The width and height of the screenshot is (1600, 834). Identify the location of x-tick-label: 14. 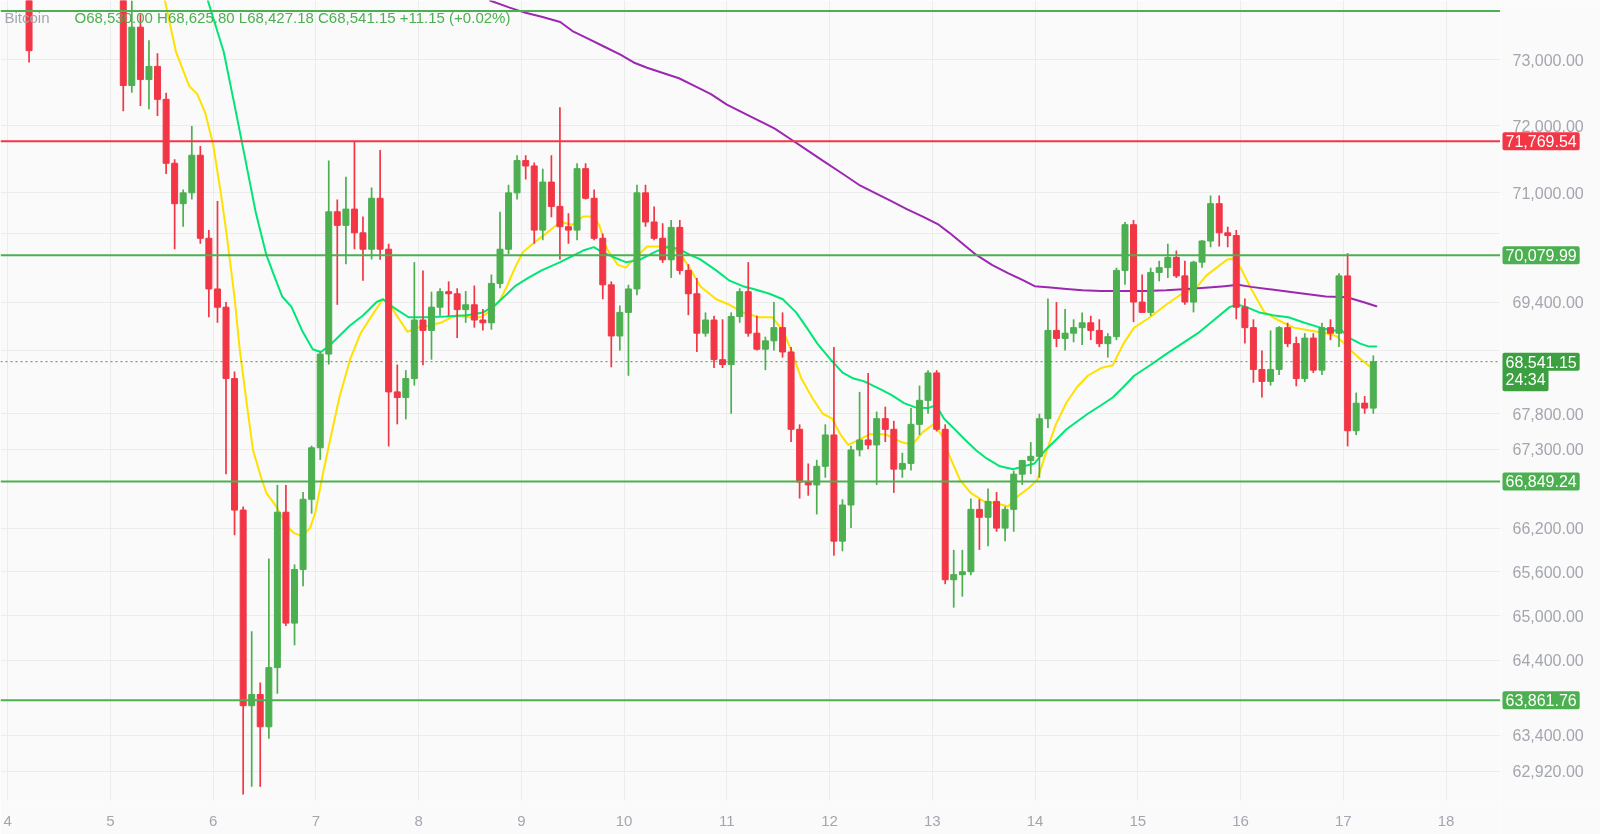
(1035, 820).